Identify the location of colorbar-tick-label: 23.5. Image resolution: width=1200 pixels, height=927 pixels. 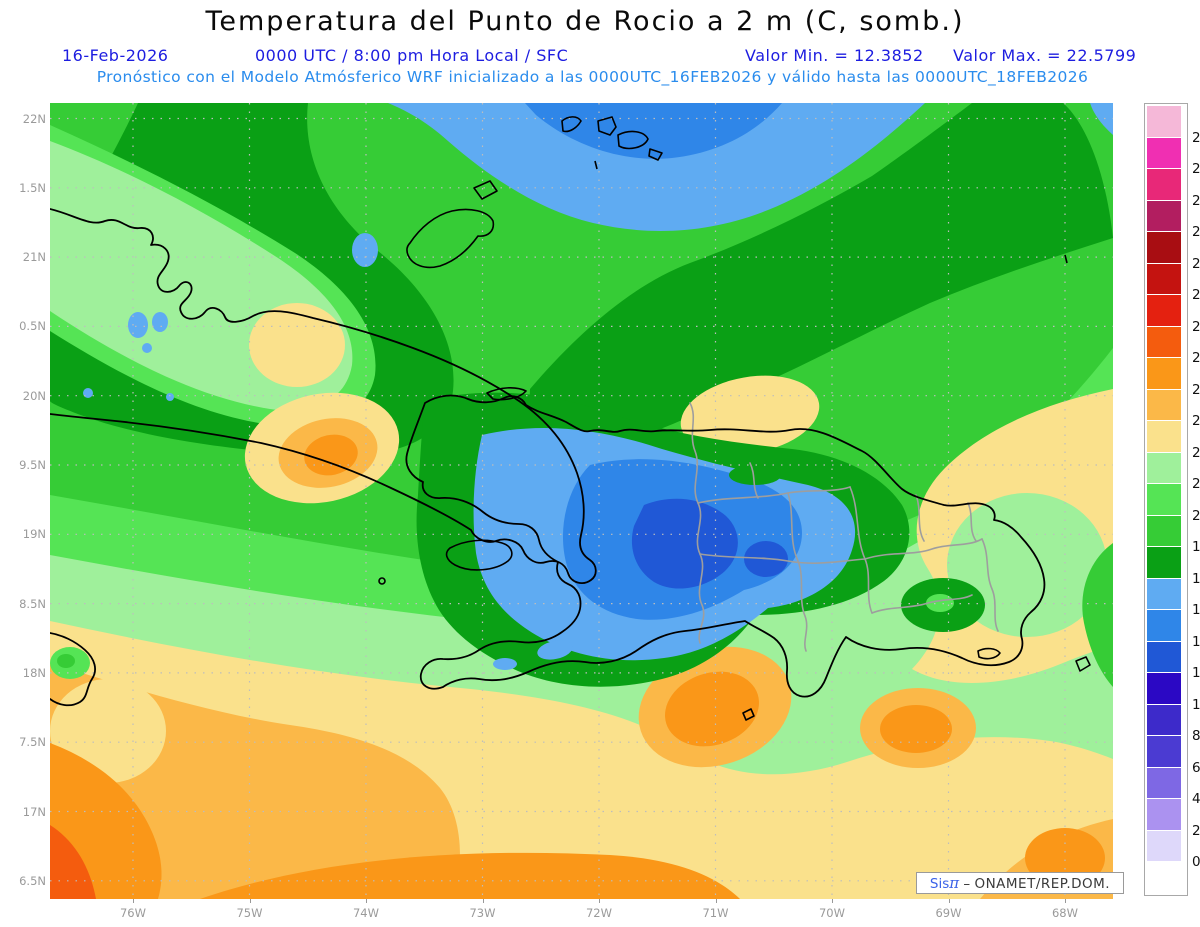
(1196, 295).